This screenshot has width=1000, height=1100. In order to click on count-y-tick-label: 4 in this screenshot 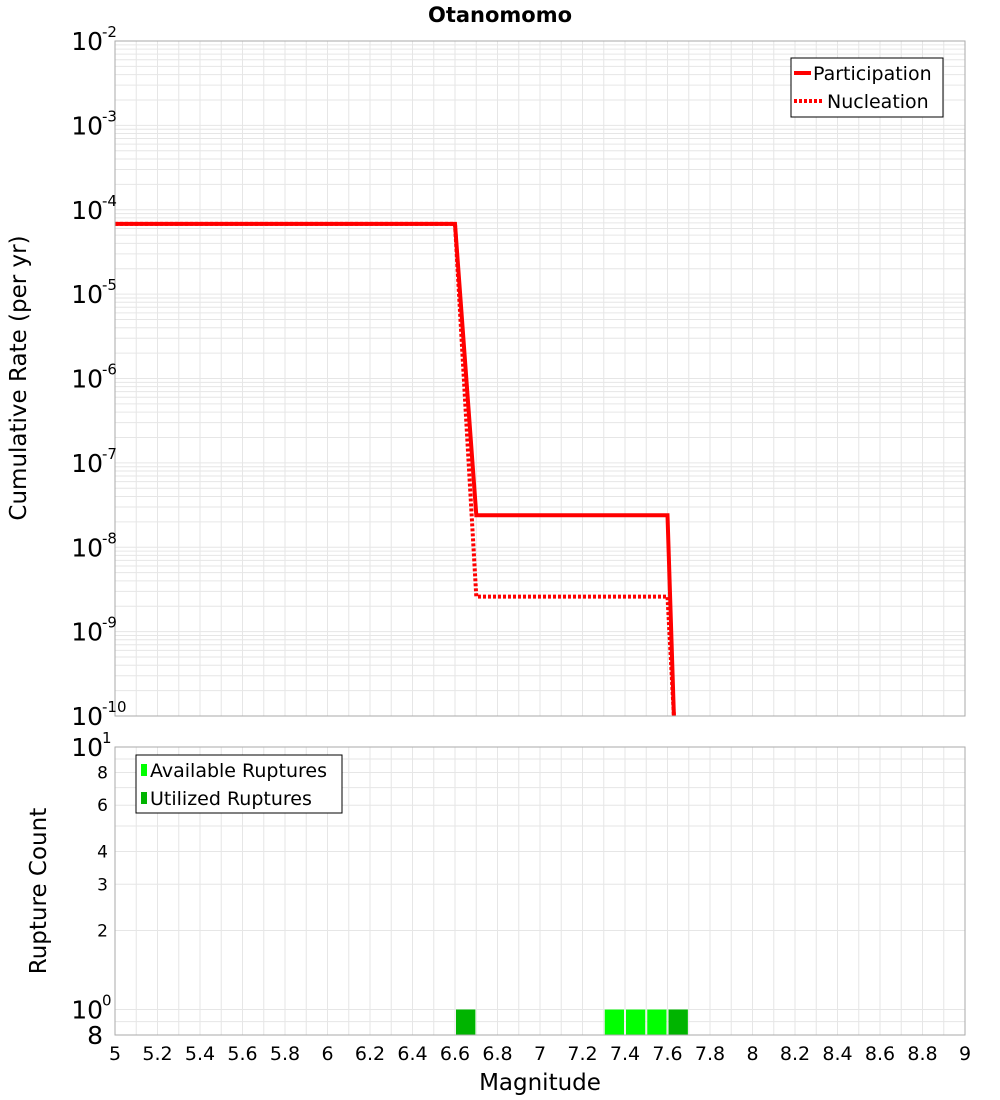, I will do `click(102, 852)`.